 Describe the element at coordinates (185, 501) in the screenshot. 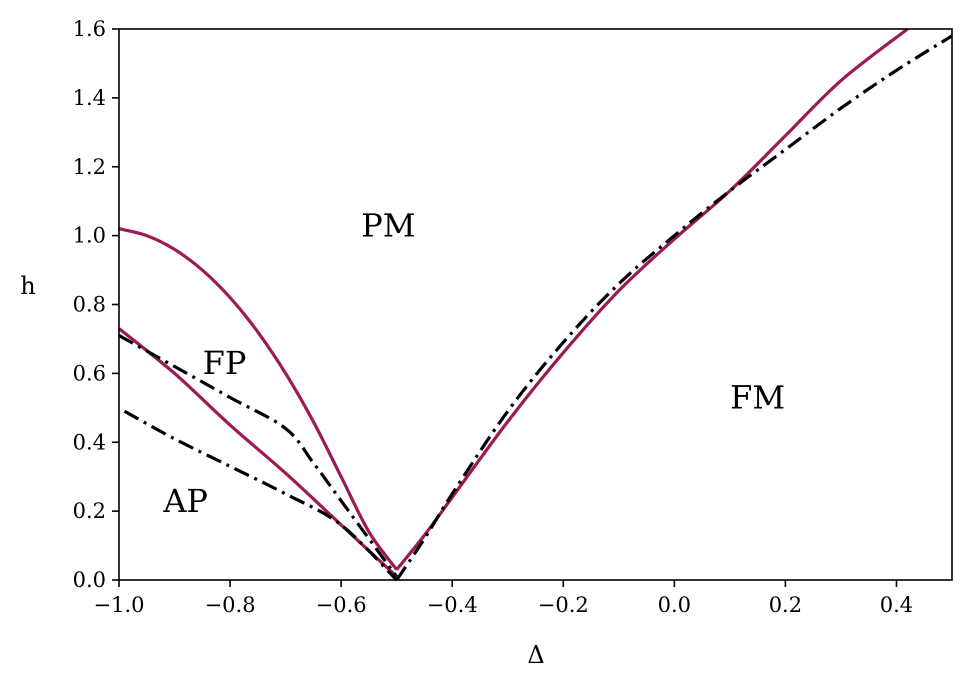

I see `region-label-ap: AP` at that location.